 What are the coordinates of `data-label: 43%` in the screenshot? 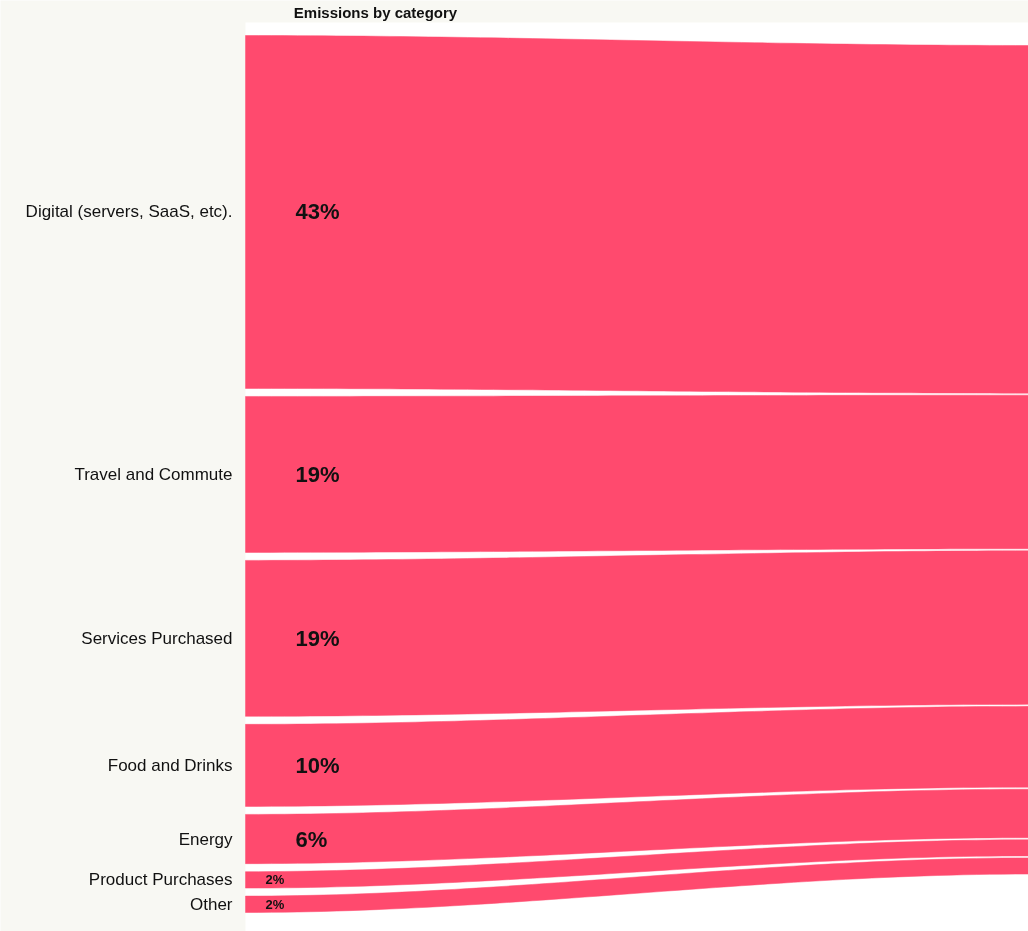 It's located at (317, 212).